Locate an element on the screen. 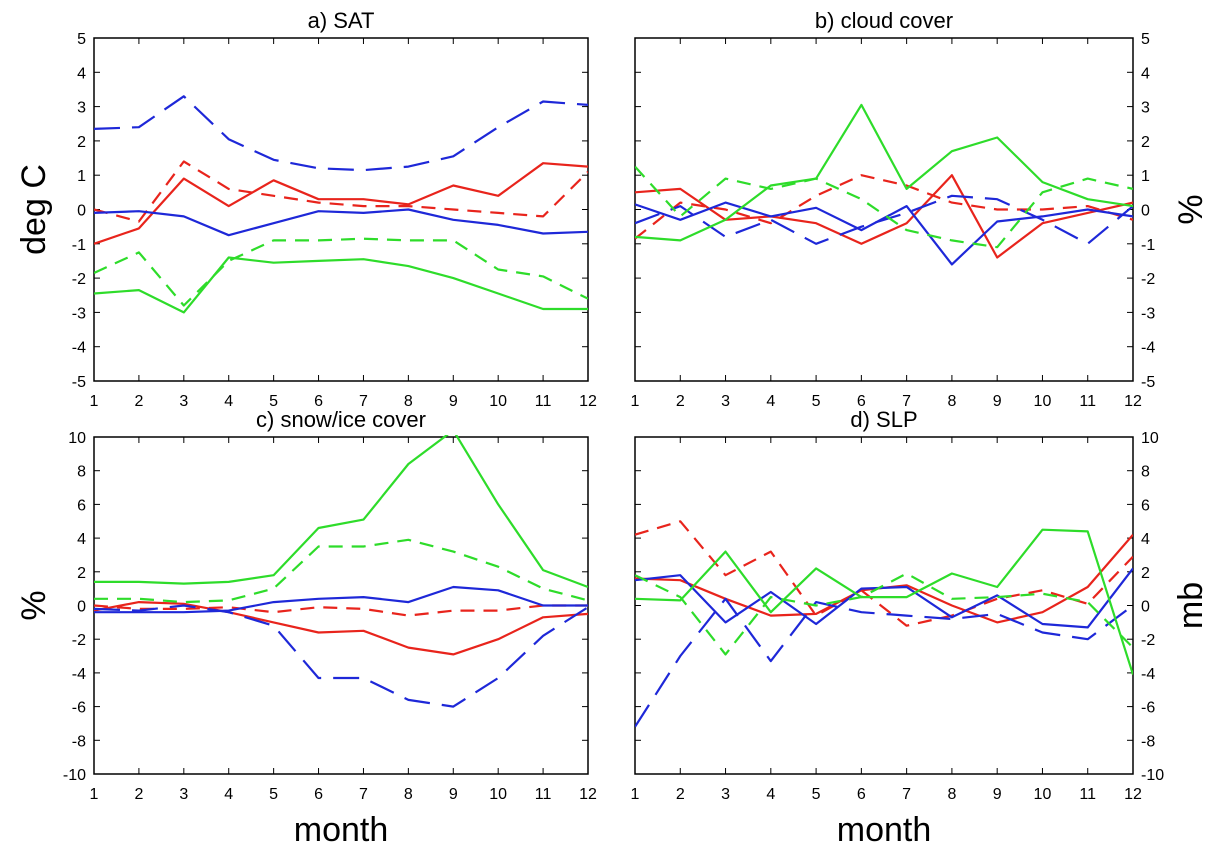 The image size is (1231, 855). y-tick-label: -3 is located at coordinates (79, 313).